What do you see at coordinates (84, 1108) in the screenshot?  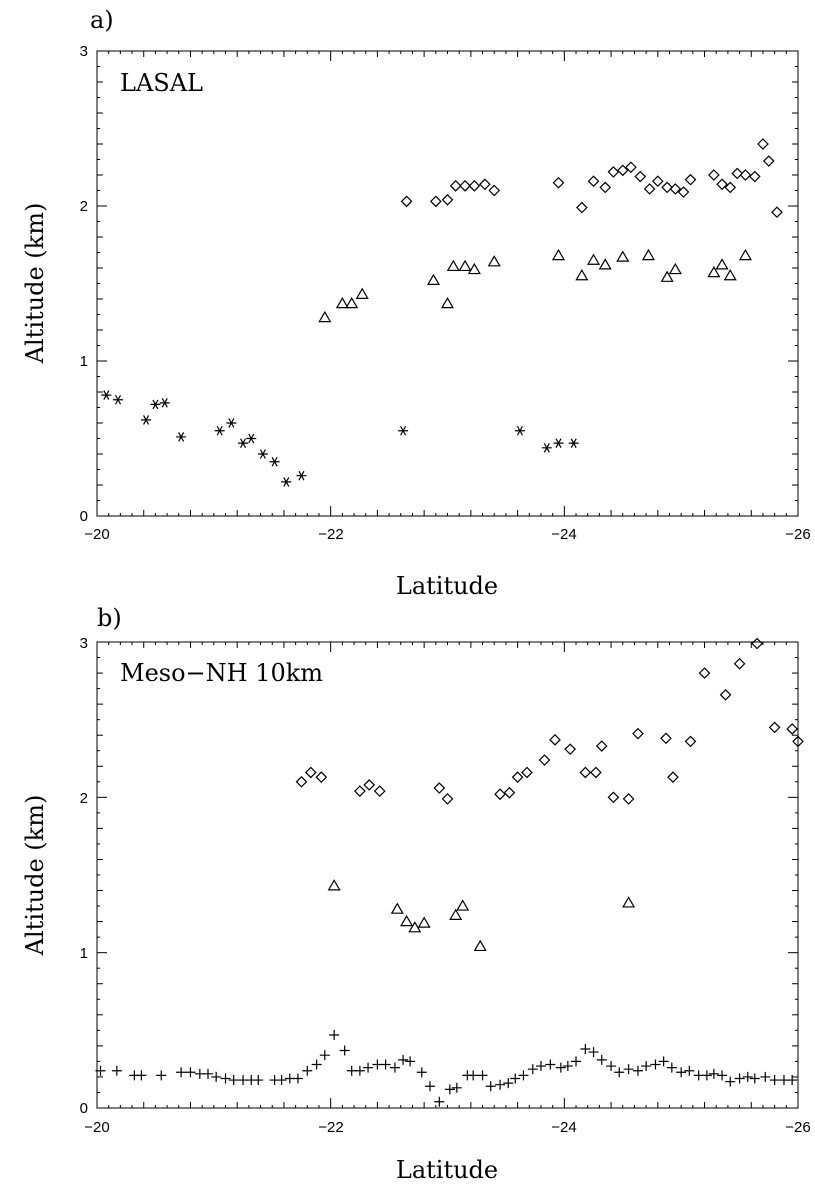 I see `panel-b-y-tick-label: 0` at bounding box center [84, 1108].